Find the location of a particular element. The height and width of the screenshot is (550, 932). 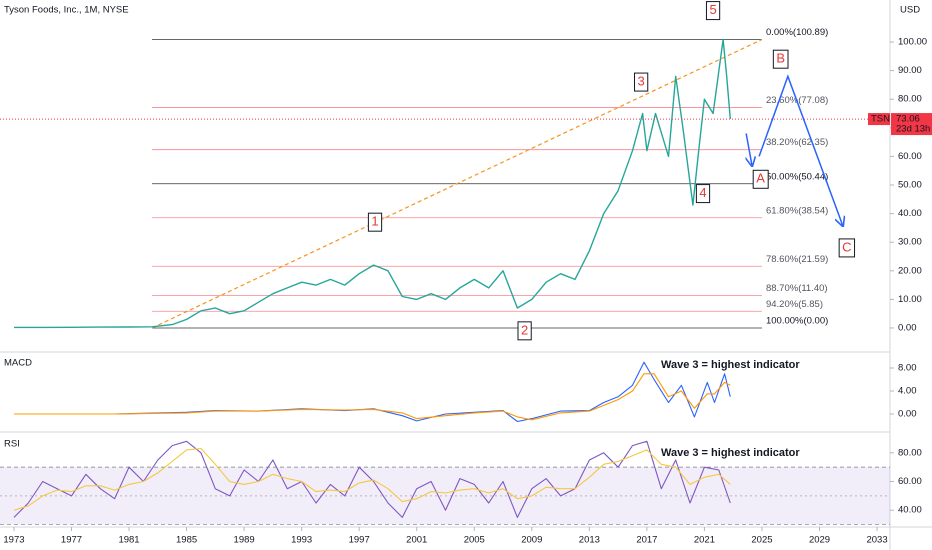

x-tick-label: 2001 is located at coordinates (416, 540).